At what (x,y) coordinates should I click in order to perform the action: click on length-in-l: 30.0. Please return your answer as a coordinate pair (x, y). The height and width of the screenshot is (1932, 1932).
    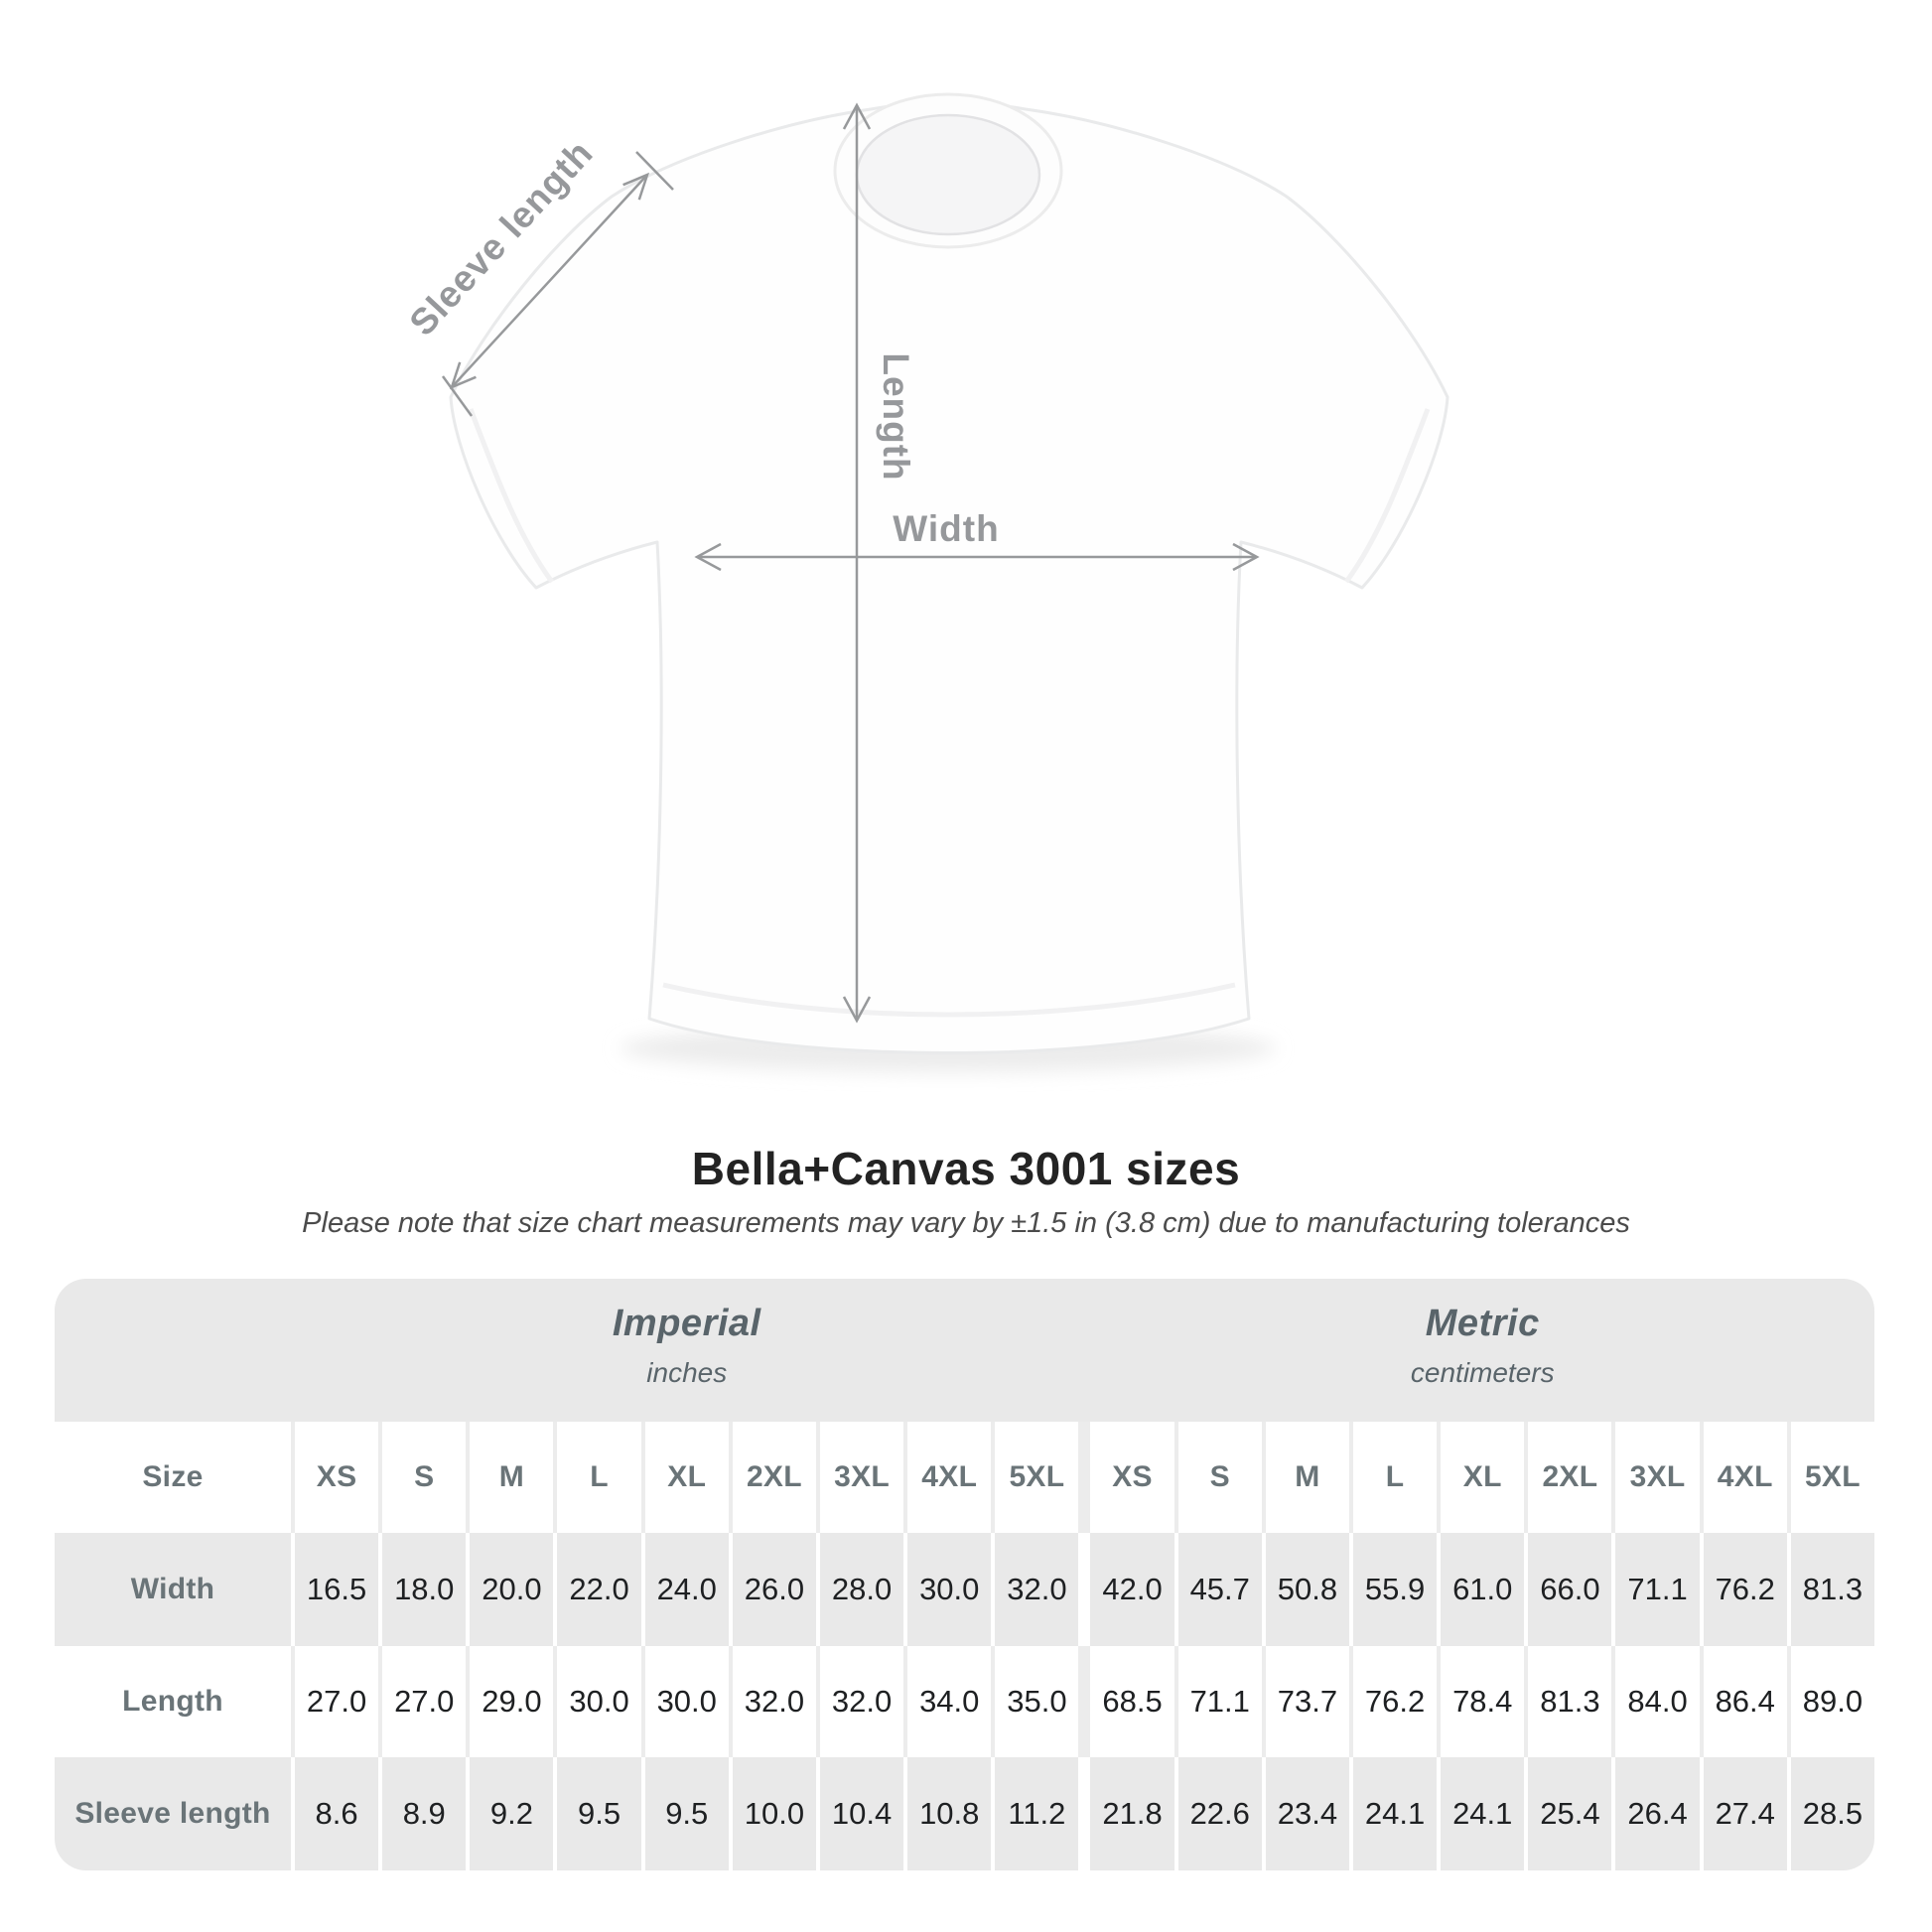
    Looking at the image, I should click on (599, 1701).